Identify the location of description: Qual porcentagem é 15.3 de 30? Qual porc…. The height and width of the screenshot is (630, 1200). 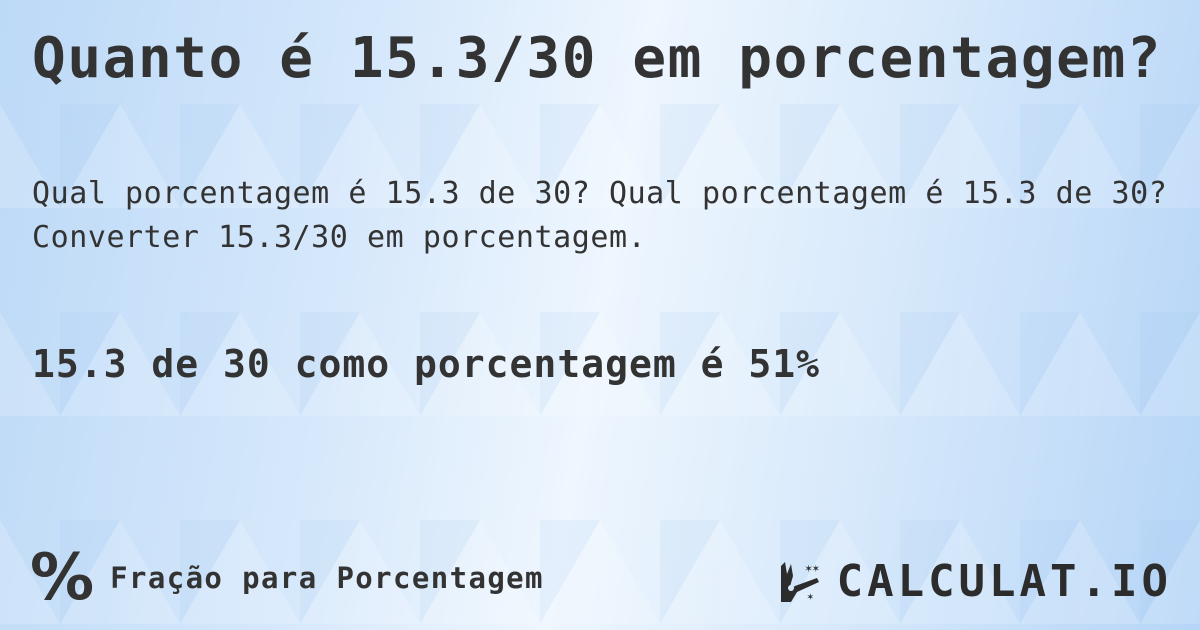
(600, 215).